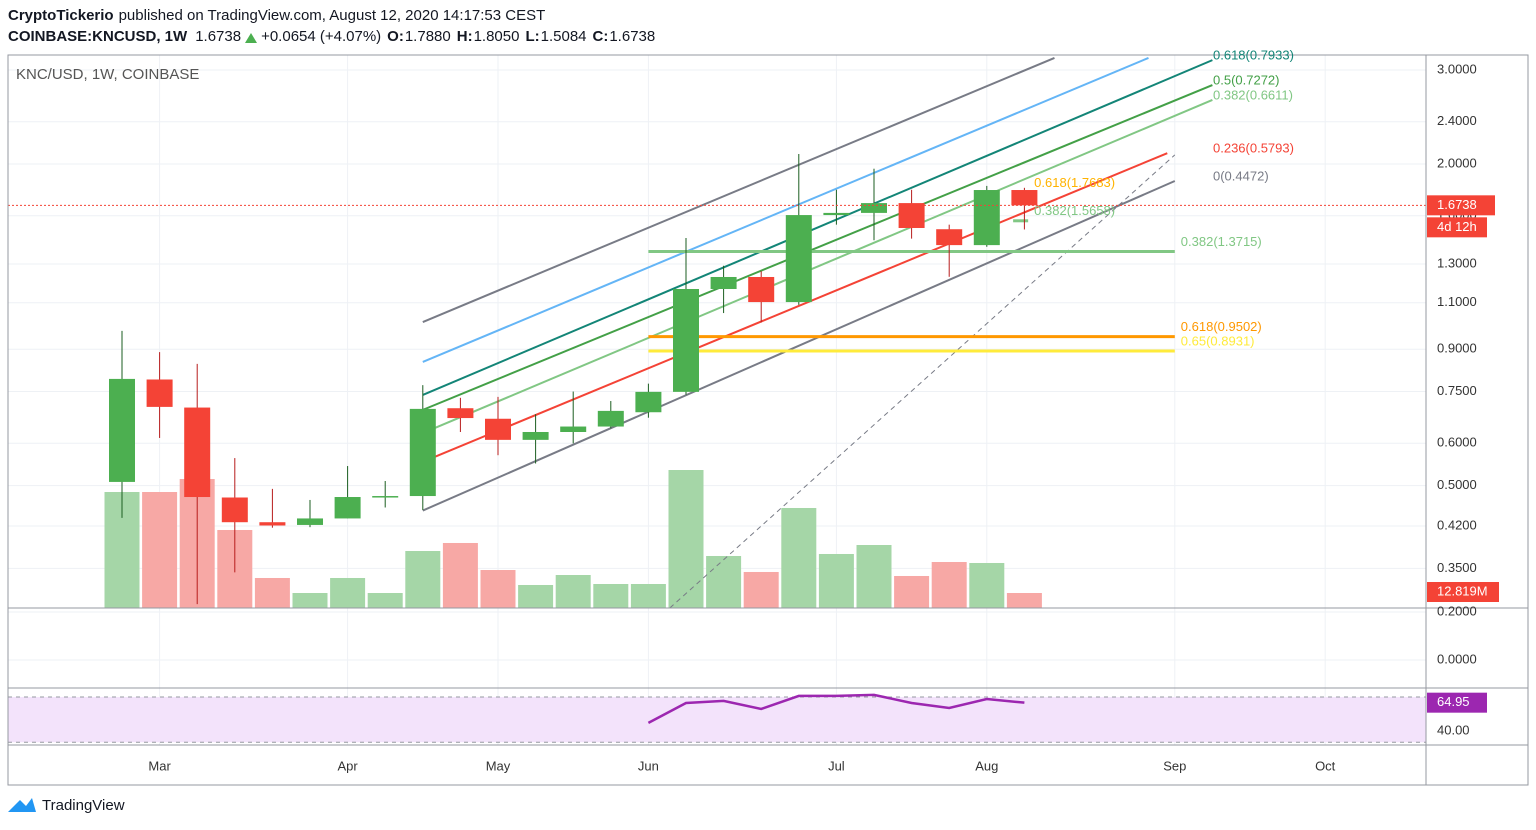 This screenshot has height=830, width=1536. I want to click on x-tick-label: Oct, so click(1325, 765).